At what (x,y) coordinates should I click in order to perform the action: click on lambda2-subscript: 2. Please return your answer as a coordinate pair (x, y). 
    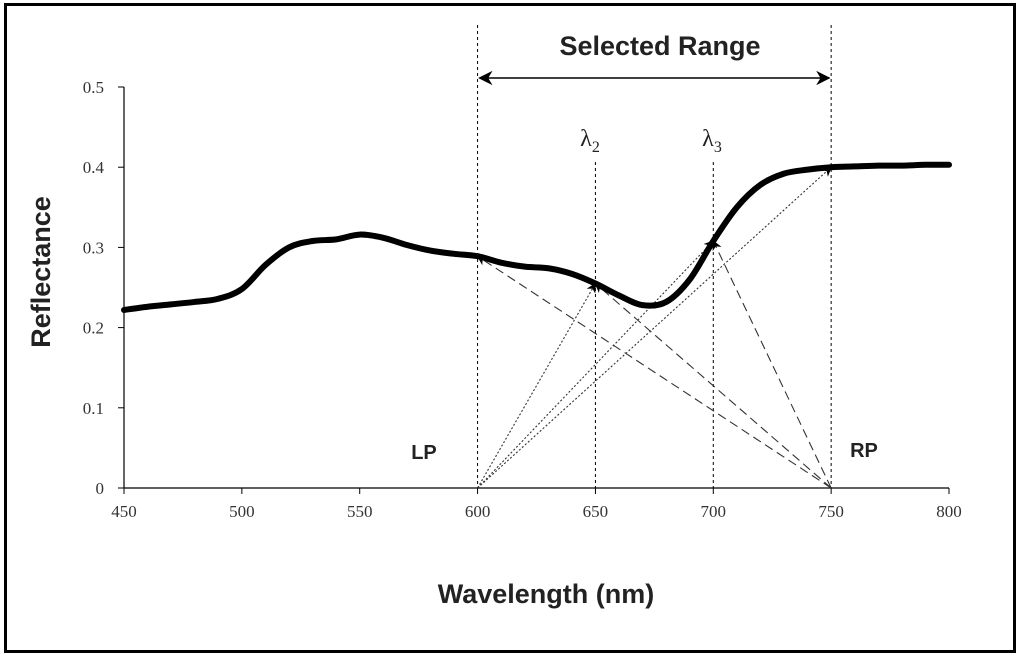
    Looking at the image, I should click on (596, 147).